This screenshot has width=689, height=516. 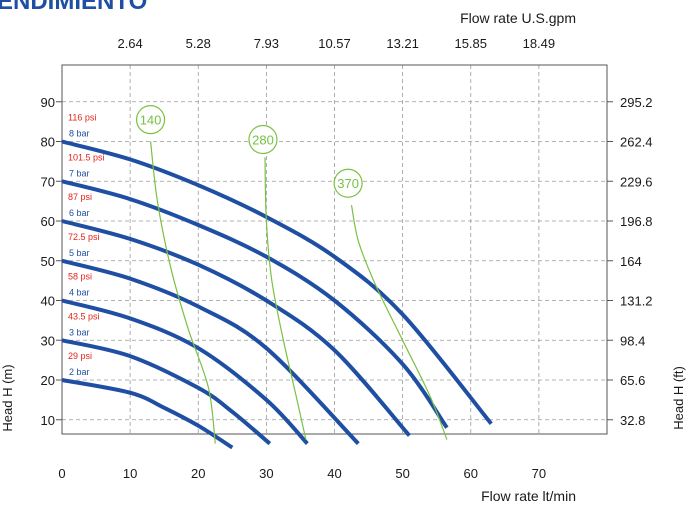 I want to click on x-tick-label: 10, so click(x=130, y=473).